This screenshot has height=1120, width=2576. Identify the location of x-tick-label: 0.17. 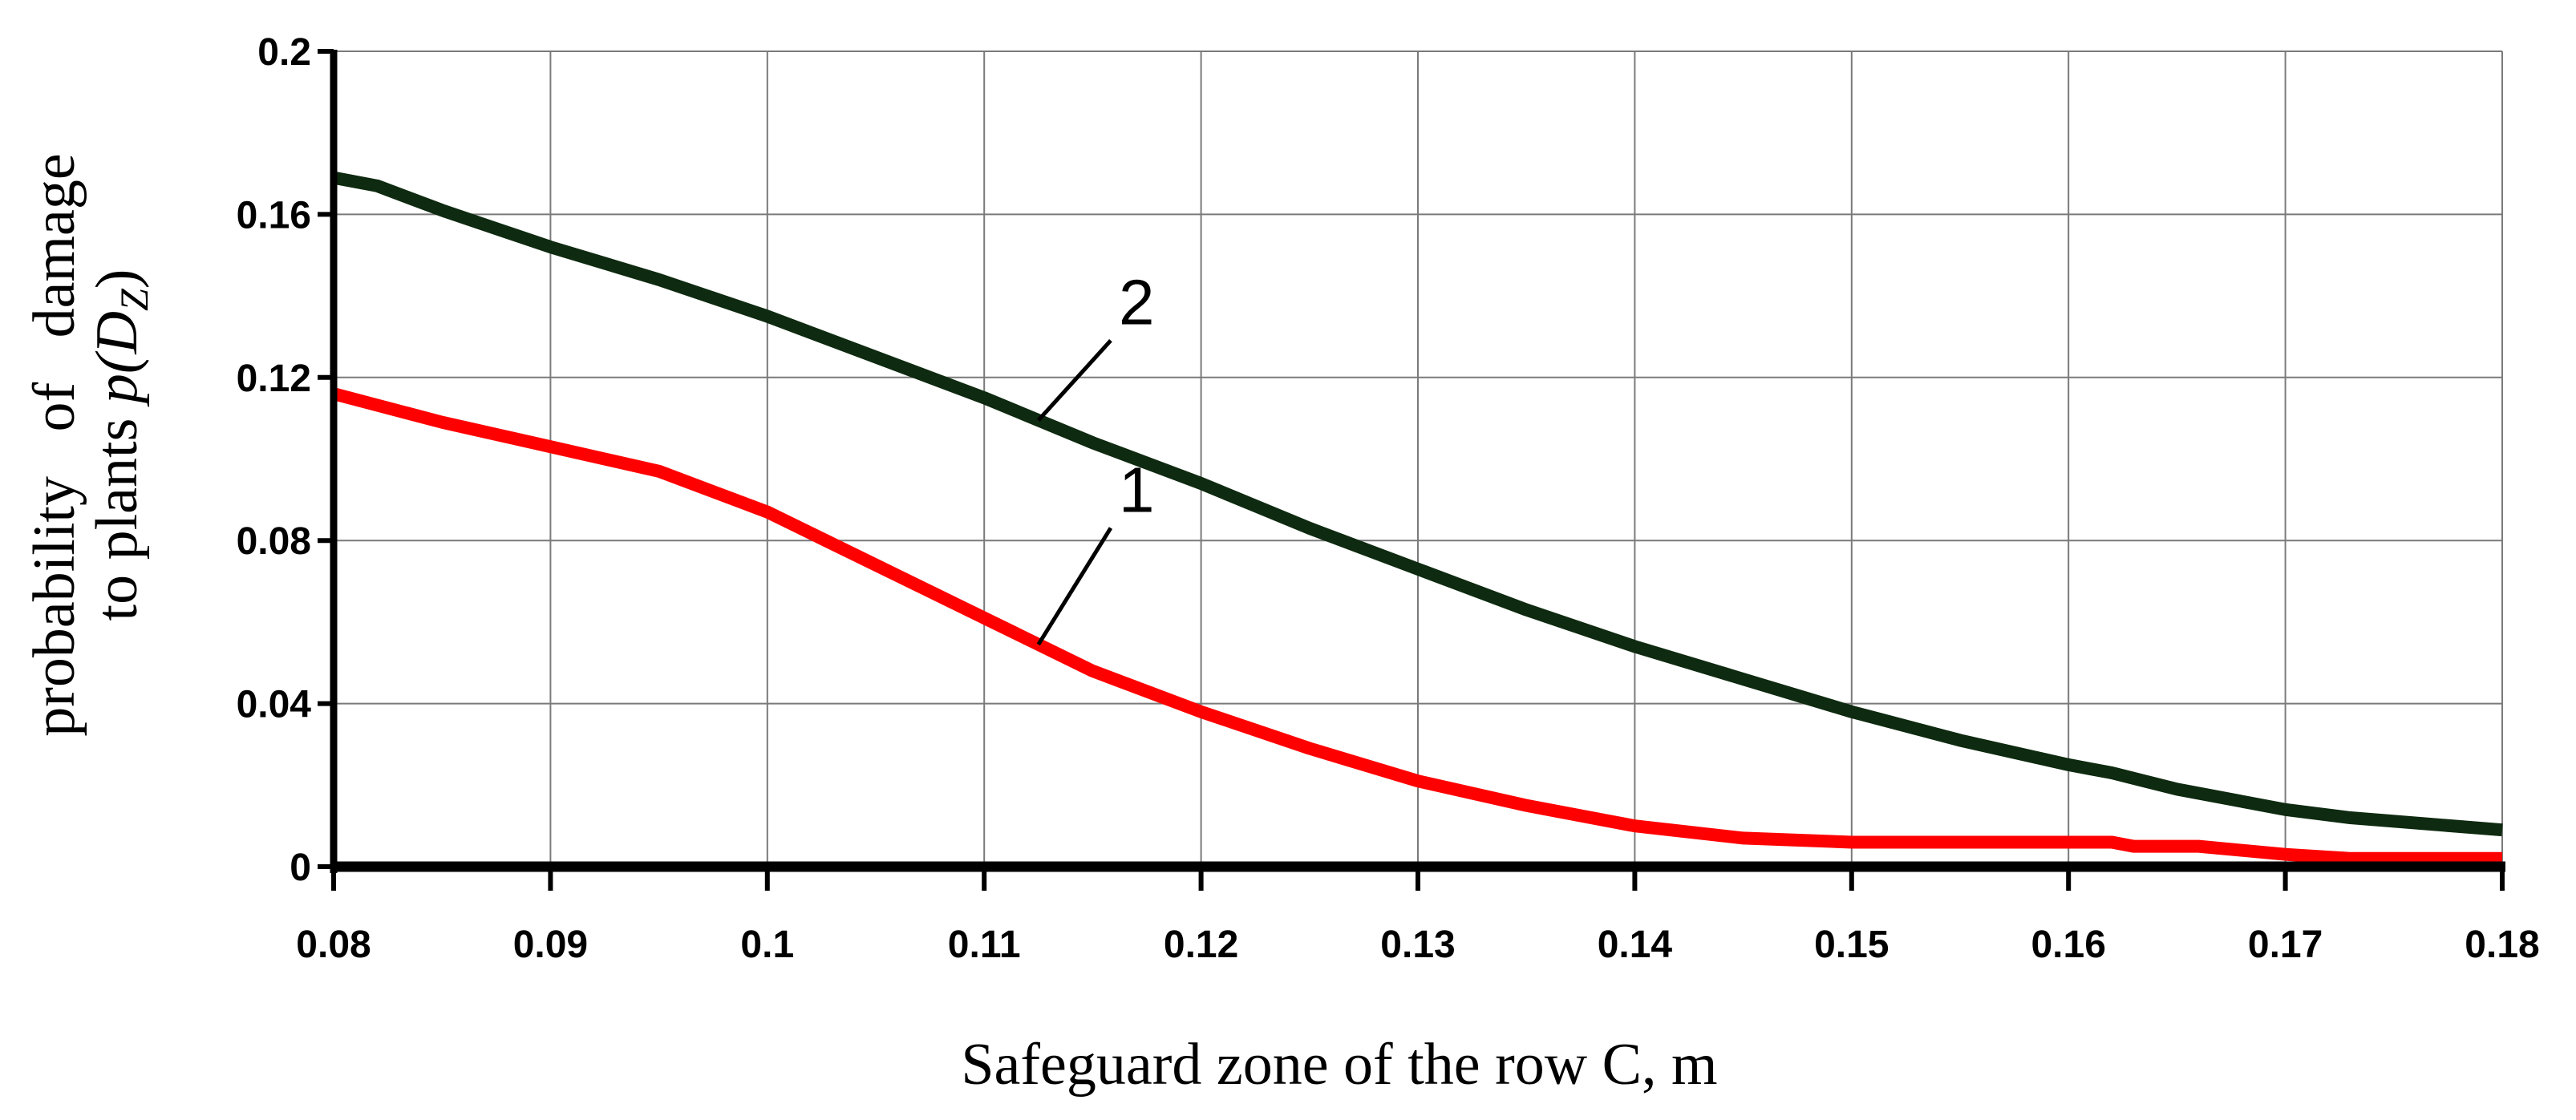
(2285, 945).